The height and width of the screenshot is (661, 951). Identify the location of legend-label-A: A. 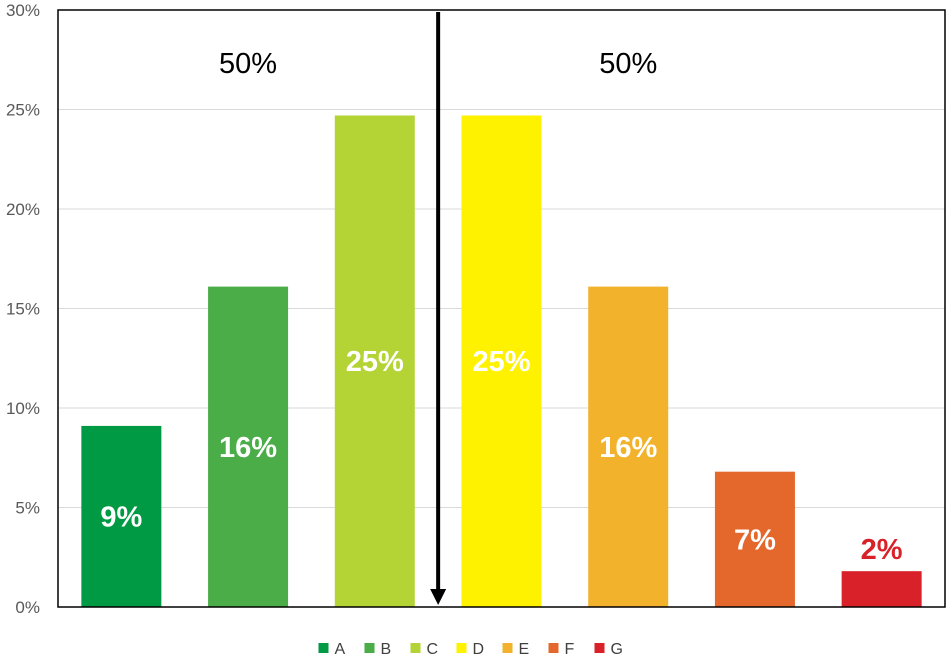
(340, 649).